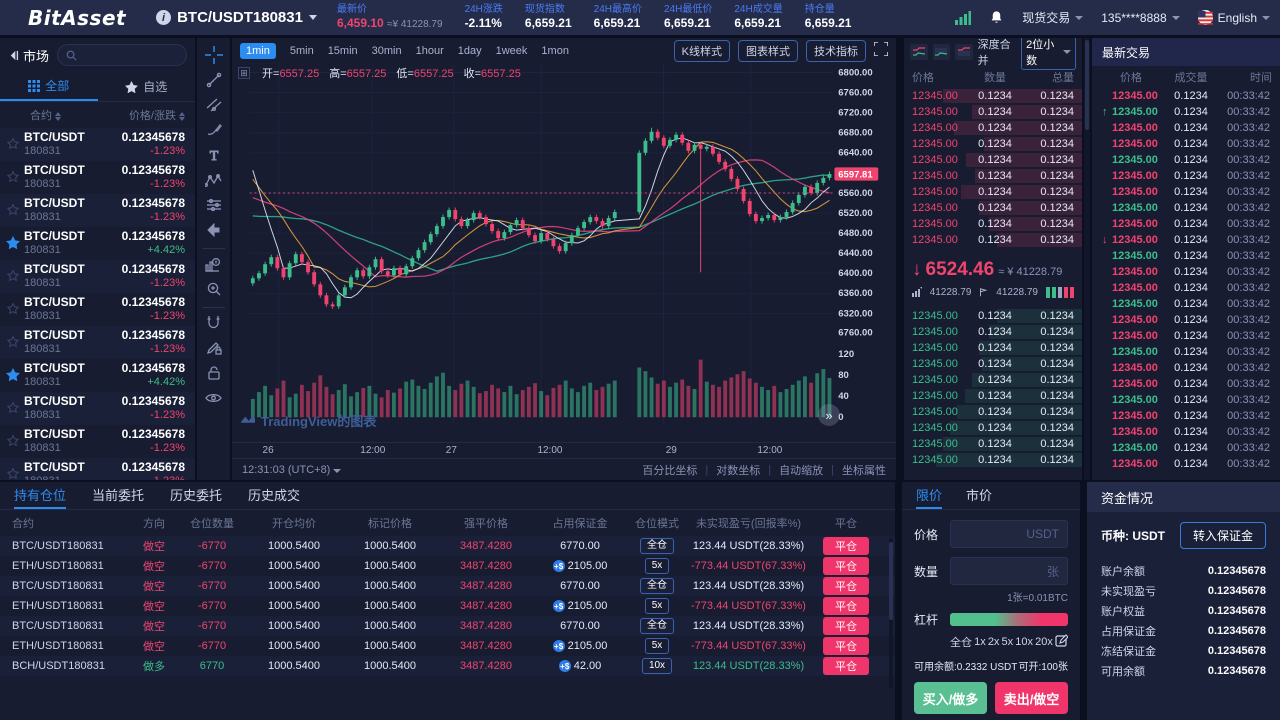 This screenshot has width=1280, height=720. What do you see at coordinates (1062, 642) in the screenshot?
I see `edit-leverage-icon` at bounding box center [1062, 642].